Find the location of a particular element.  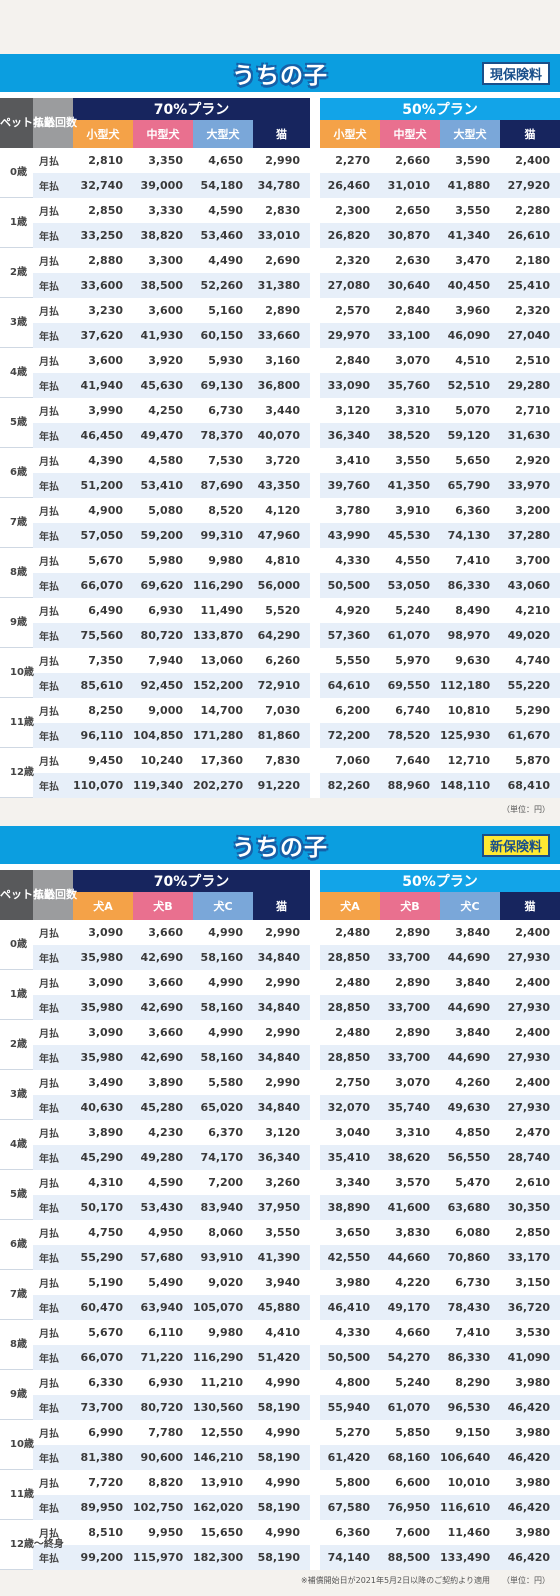

monthly-premium-cell: 9,450 is located at coordinates (103, 760).